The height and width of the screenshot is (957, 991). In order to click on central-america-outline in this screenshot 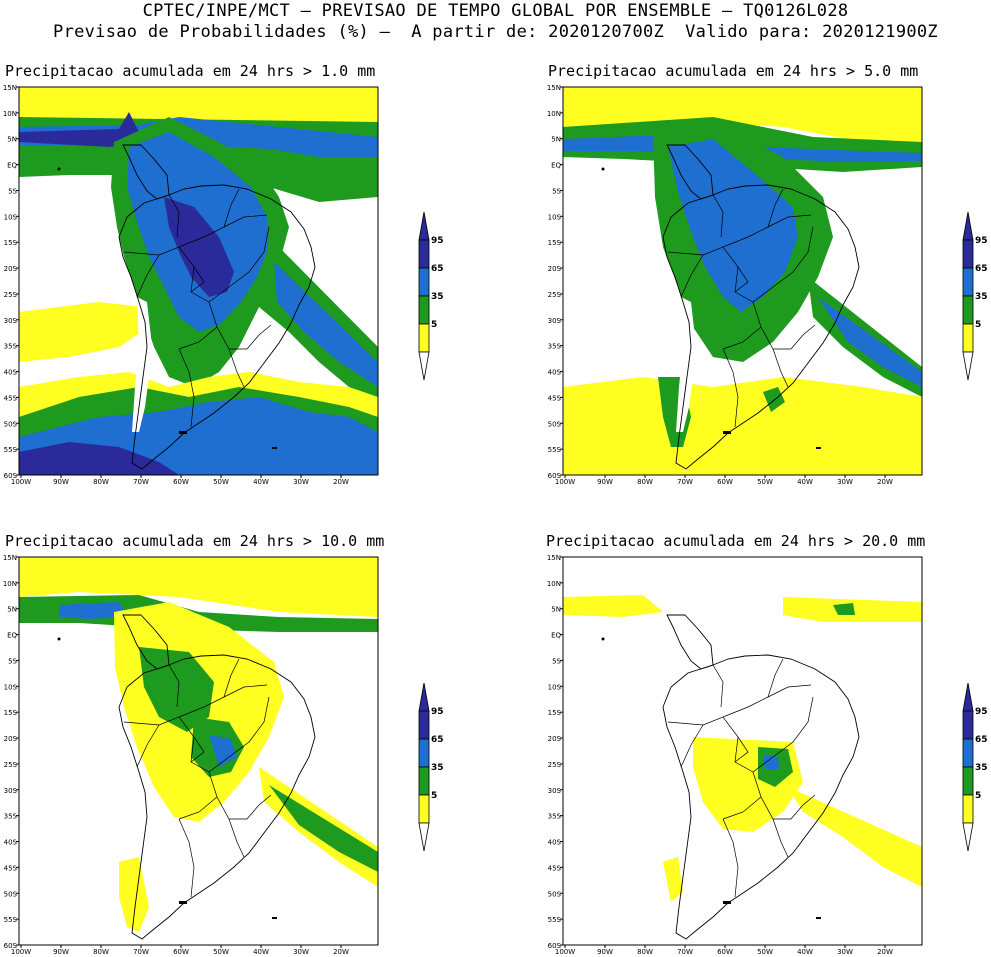, I will do `click(146, 642)`.